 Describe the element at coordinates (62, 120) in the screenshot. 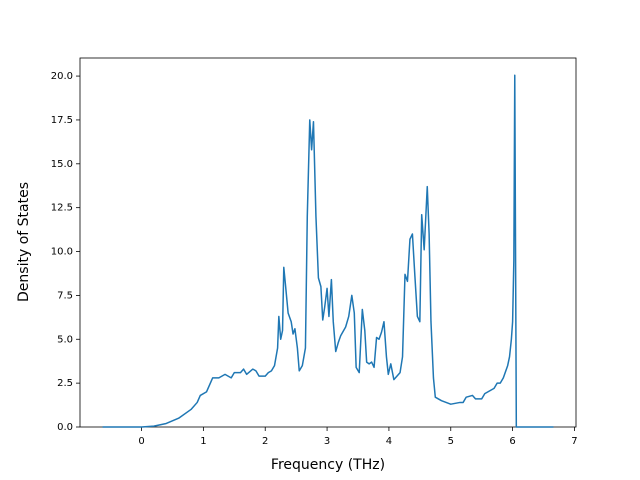

I see `y-tick-label: 17.5` at that location.